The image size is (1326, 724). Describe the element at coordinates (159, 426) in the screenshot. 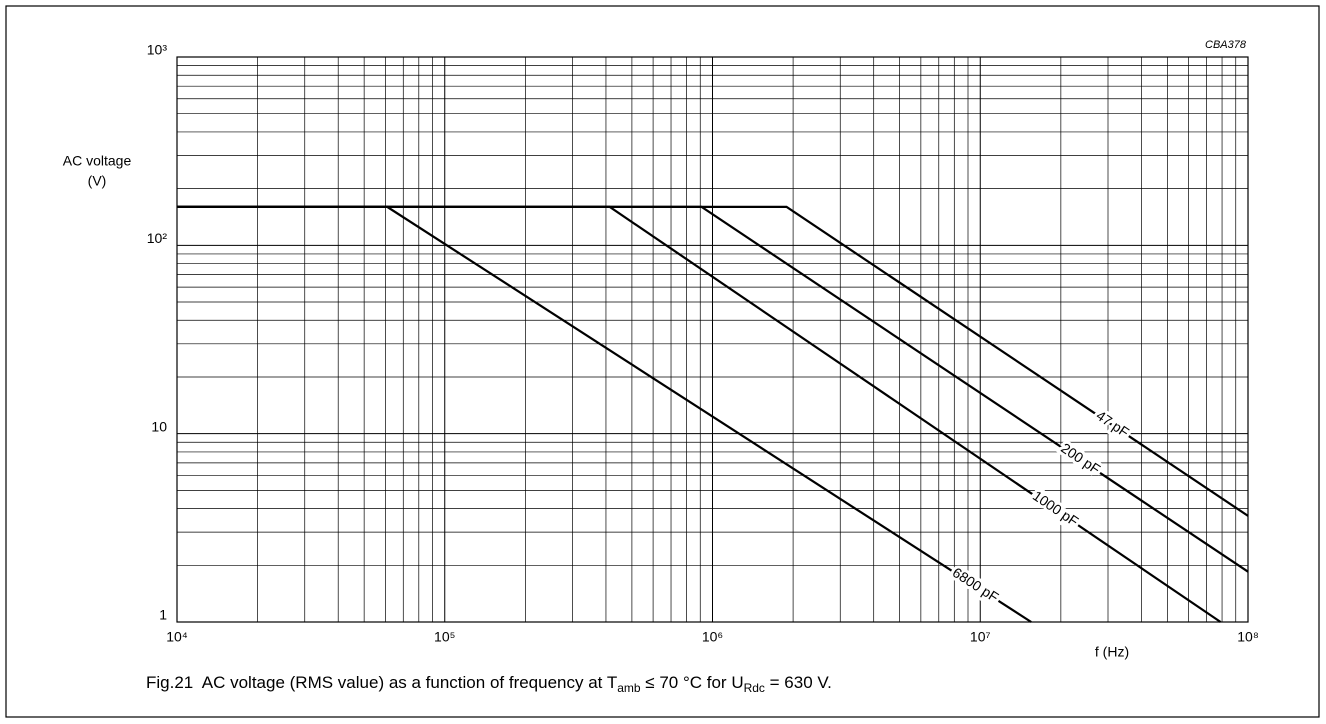

I see `y-tick-label: 10` at that location.